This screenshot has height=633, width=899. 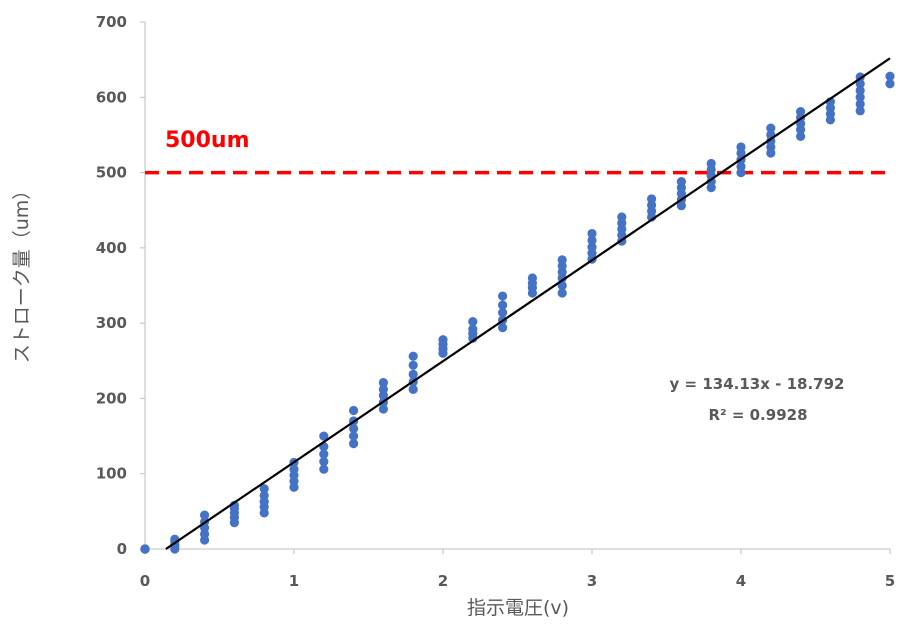 What do you see at coordinates (207, 140) in the screenshot?
I see `reference-line-label: 500um` at bounding box center [207, 140].